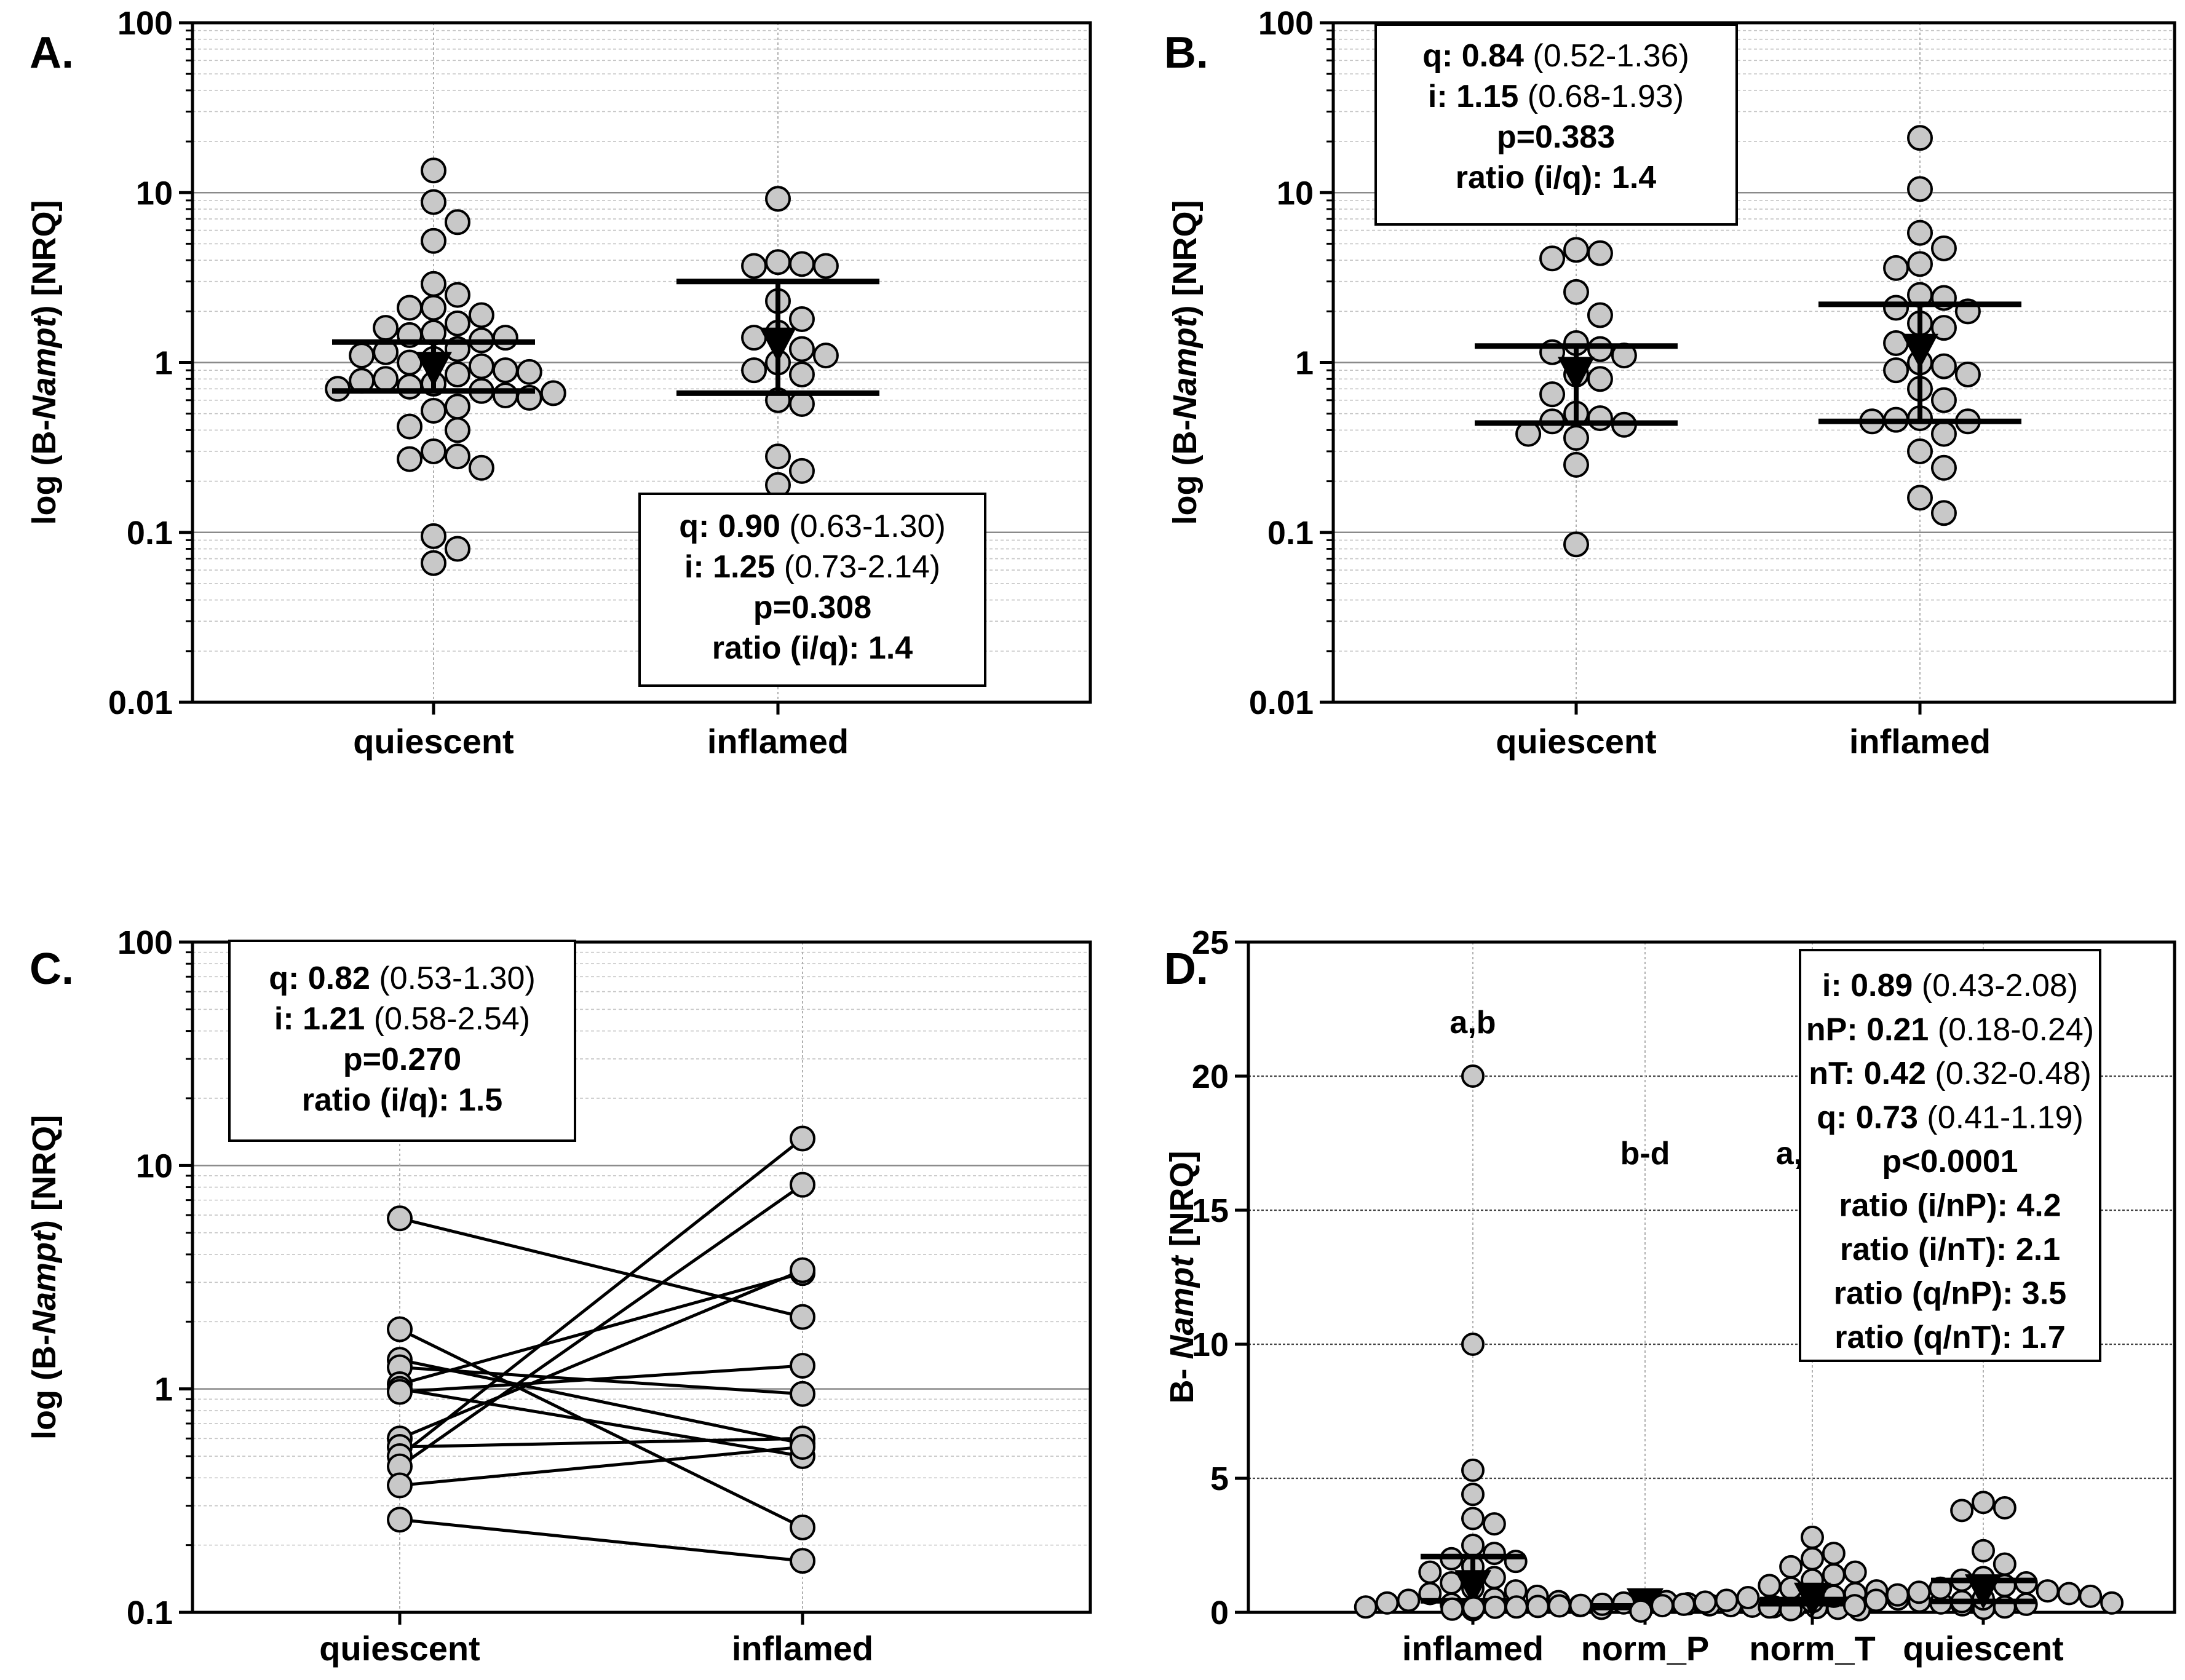 This screenshot has height=1680, width=2185. I want to click on stats-value: ratio (q/nT): 1.7, so click(1950, 1337).